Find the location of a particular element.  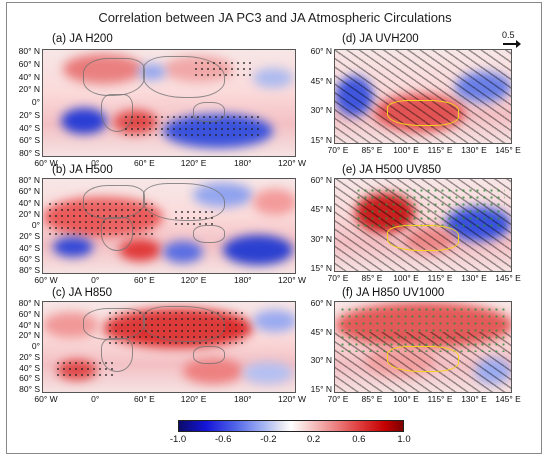

wind-vectors is located at coordinates (423, 96).